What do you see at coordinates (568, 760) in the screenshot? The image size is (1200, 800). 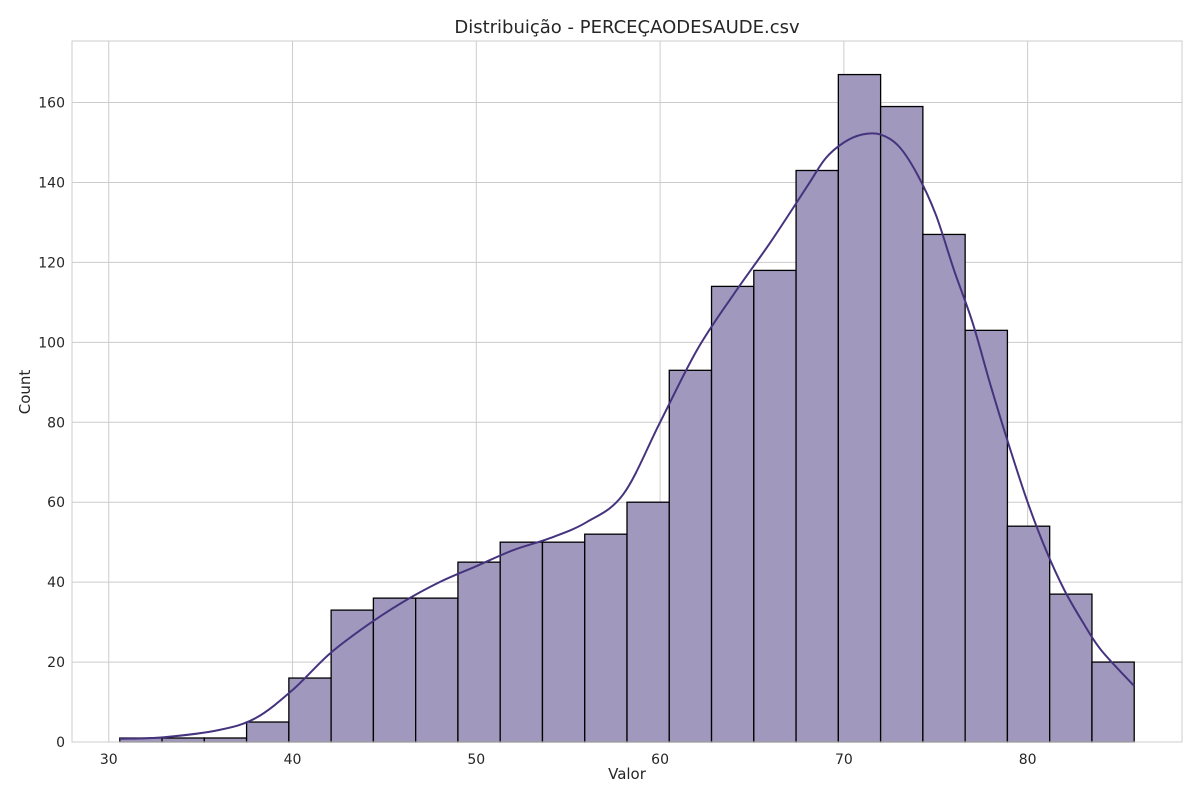 I see `x-tick-labels: 30 40 50 60 70 80` at bounding box center [568, 760].